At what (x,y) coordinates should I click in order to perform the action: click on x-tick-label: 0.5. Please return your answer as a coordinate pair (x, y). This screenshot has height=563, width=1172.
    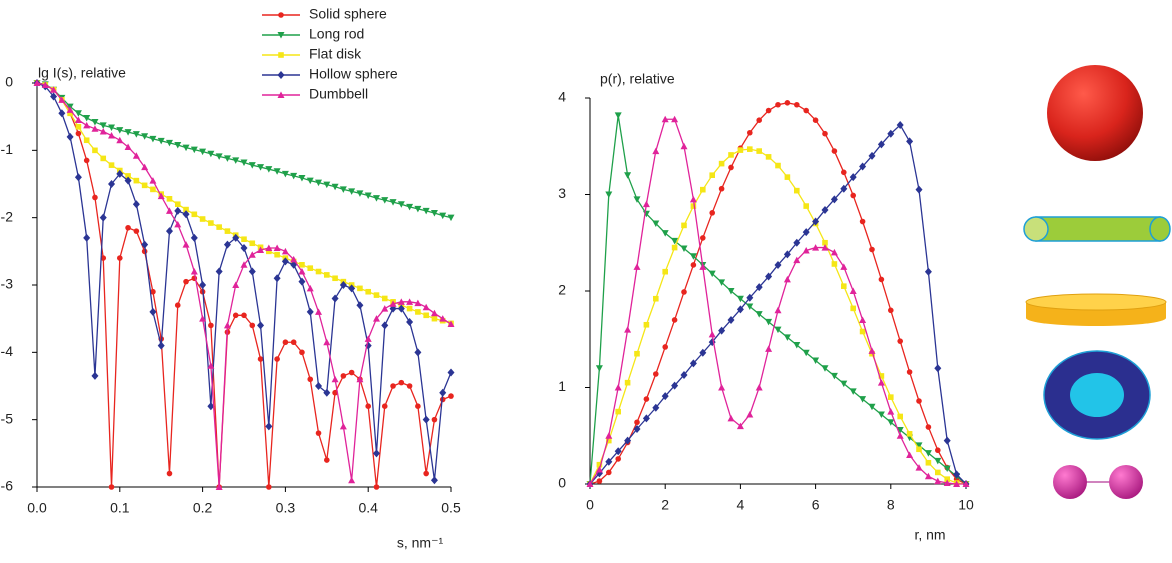
    Looking at the image, I should click on (451, 508).